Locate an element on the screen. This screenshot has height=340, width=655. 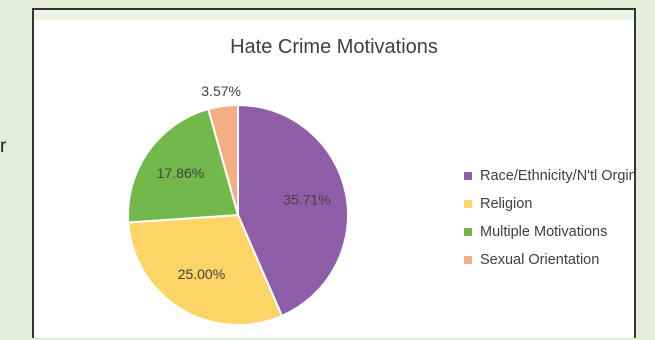
legend-item-3: Sexual Orientation is located at coordinates (550, 260).